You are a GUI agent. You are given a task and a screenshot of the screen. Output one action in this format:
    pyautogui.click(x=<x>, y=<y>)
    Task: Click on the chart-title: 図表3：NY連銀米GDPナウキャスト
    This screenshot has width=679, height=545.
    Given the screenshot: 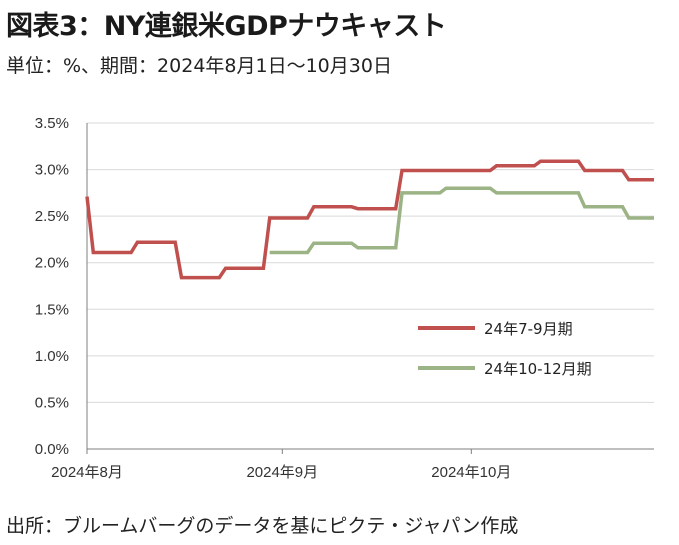 What is the action you would take?
    pyautogui.click(x=226, y=26)
    